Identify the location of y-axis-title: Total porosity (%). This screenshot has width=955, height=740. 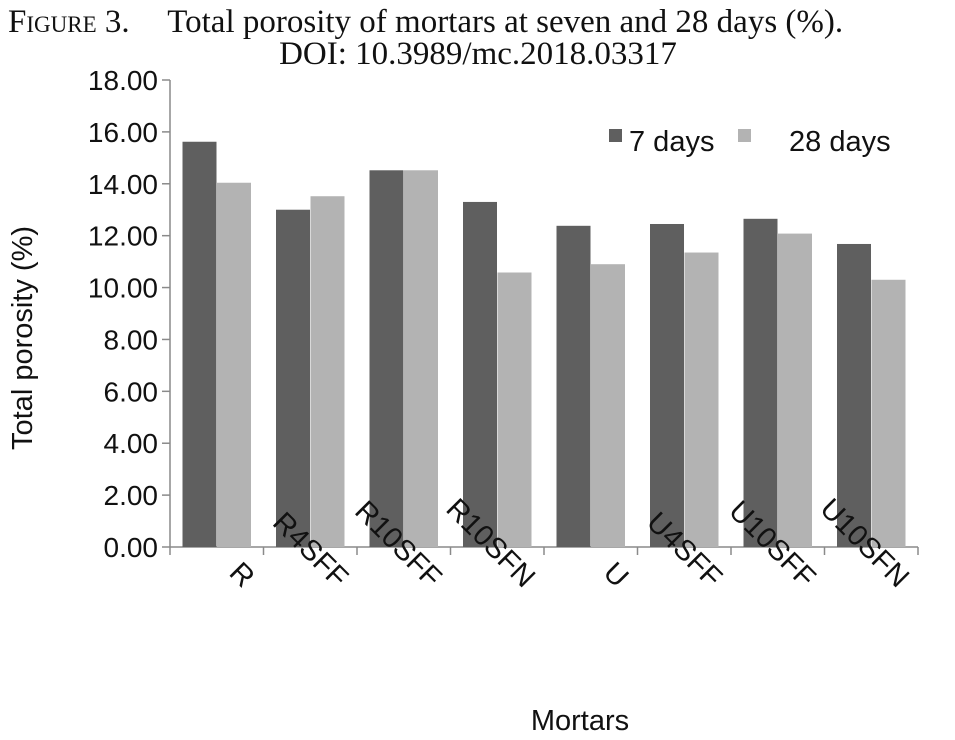
(23, 338).